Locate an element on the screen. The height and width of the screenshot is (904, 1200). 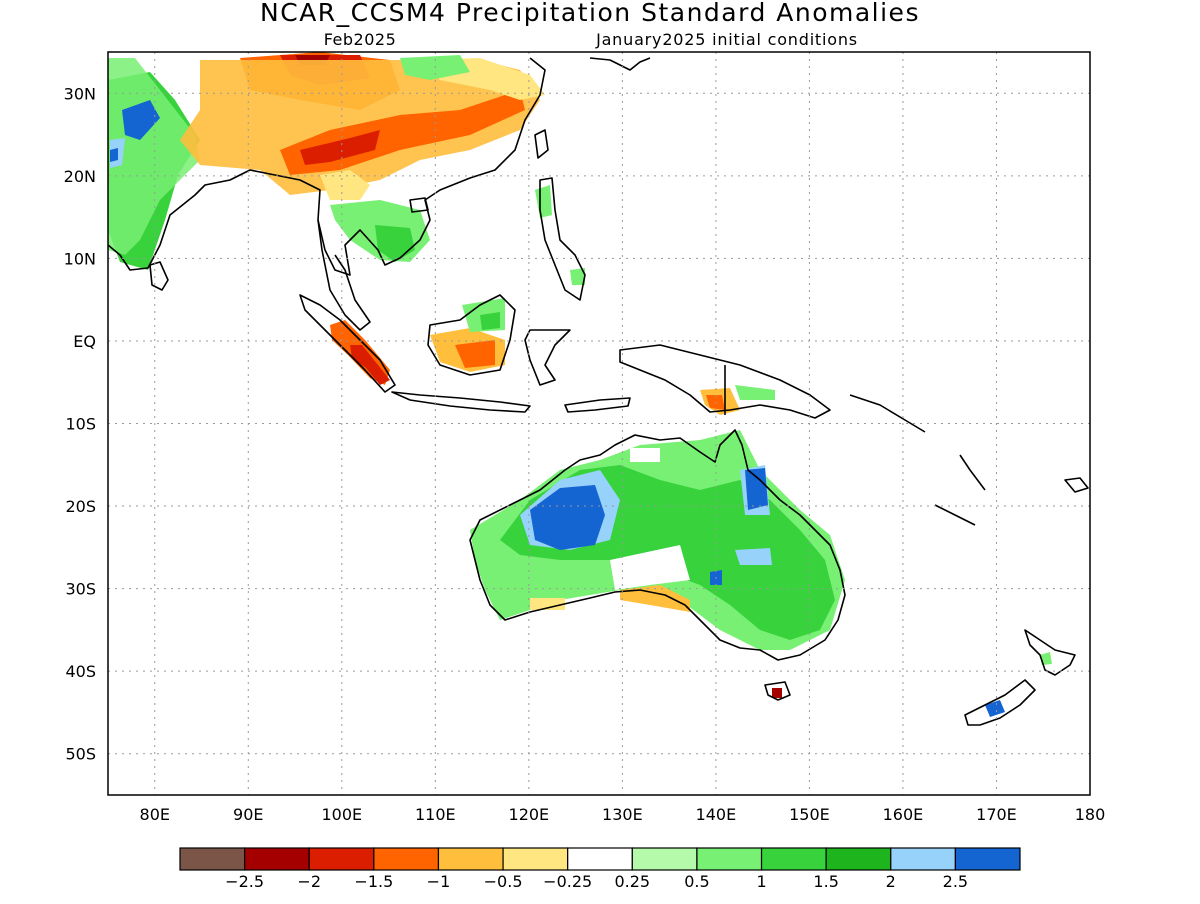
anomaly-region-indochina-yellow is located at coordinates (345, 185).